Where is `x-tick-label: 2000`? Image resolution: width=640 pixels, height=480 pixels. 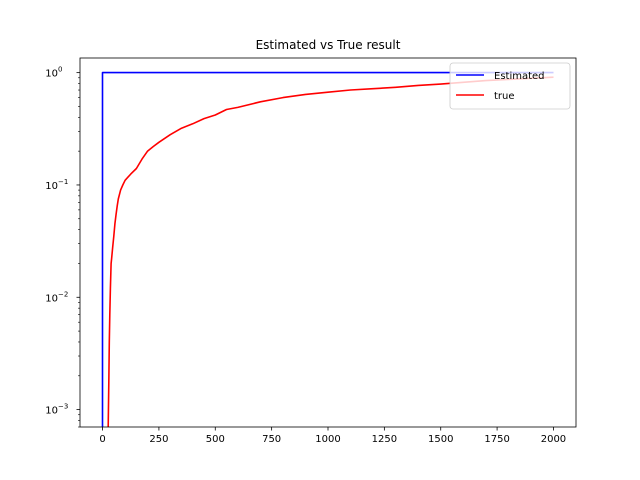 x-tick-label: 2000 is located at coordinates (553, 439).